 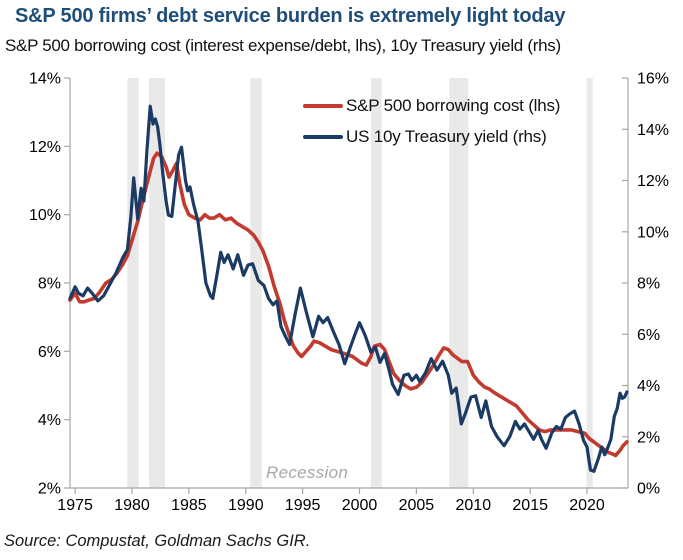 I want to click on left-axis-tick-label: 14%, so click(x=45, y=79).